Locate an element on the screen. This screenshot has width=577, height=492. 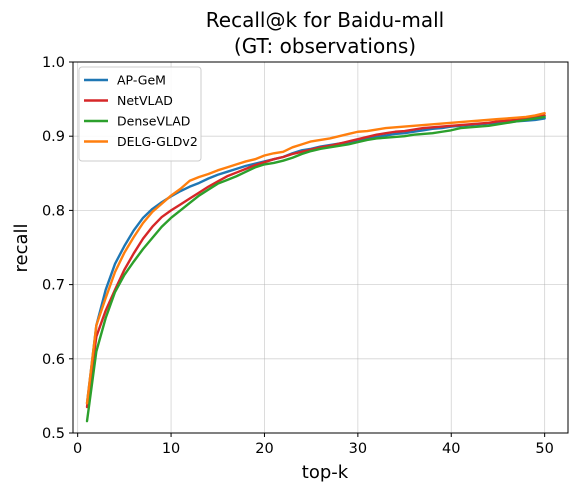
x-tick-label: 10 is located at coordinates (171, 449).